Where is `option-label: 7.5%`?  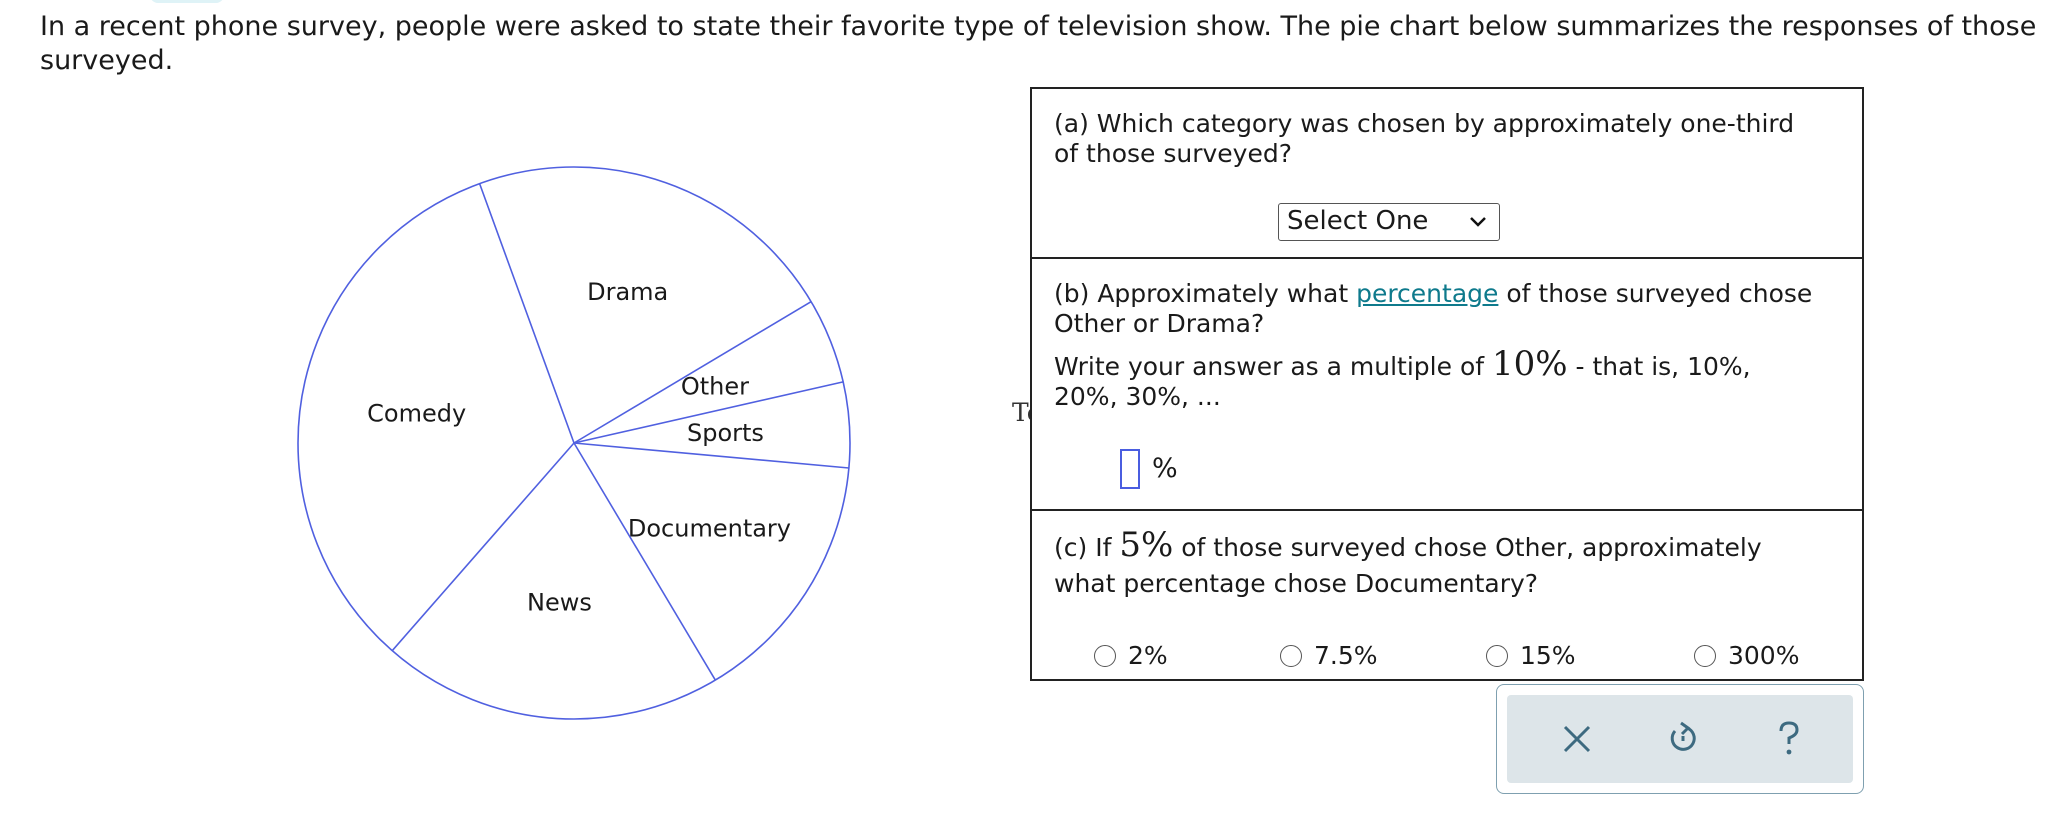
option-label: 7.5% is located at coordinates (1346, 655).